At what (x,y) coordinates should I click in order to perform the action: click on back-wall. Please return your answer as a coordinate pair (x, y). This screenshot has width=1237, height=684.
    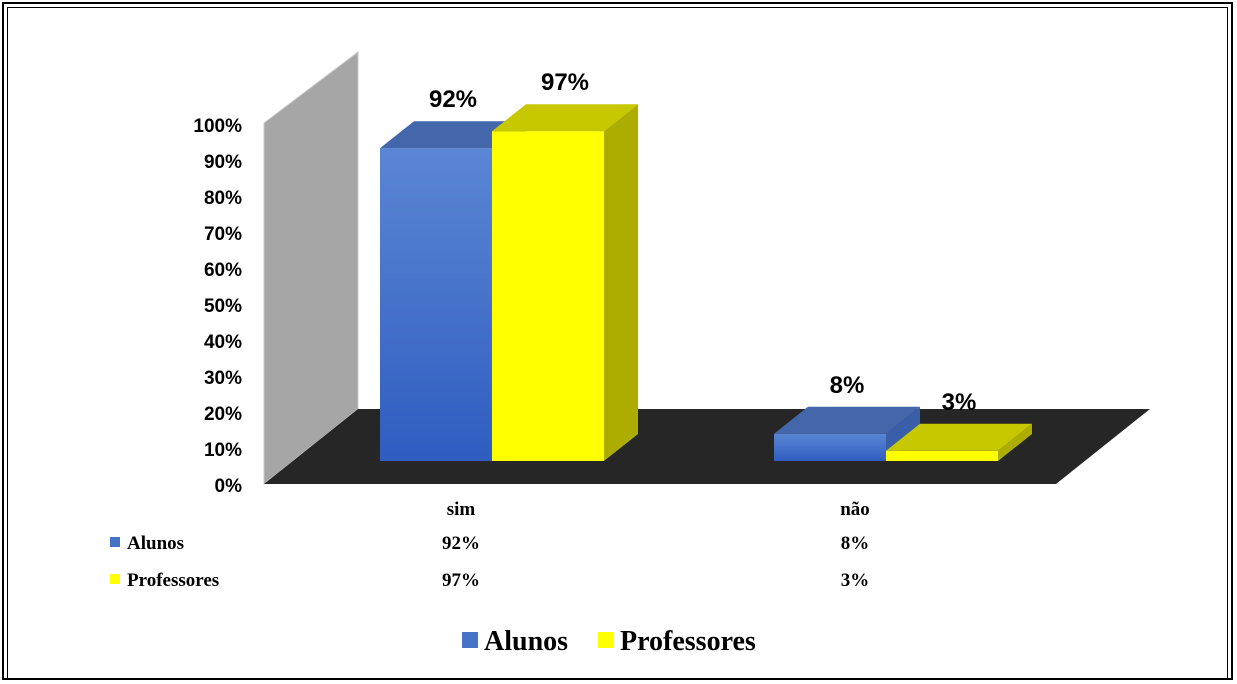
    Looking at the image, I should click on (311, 268).